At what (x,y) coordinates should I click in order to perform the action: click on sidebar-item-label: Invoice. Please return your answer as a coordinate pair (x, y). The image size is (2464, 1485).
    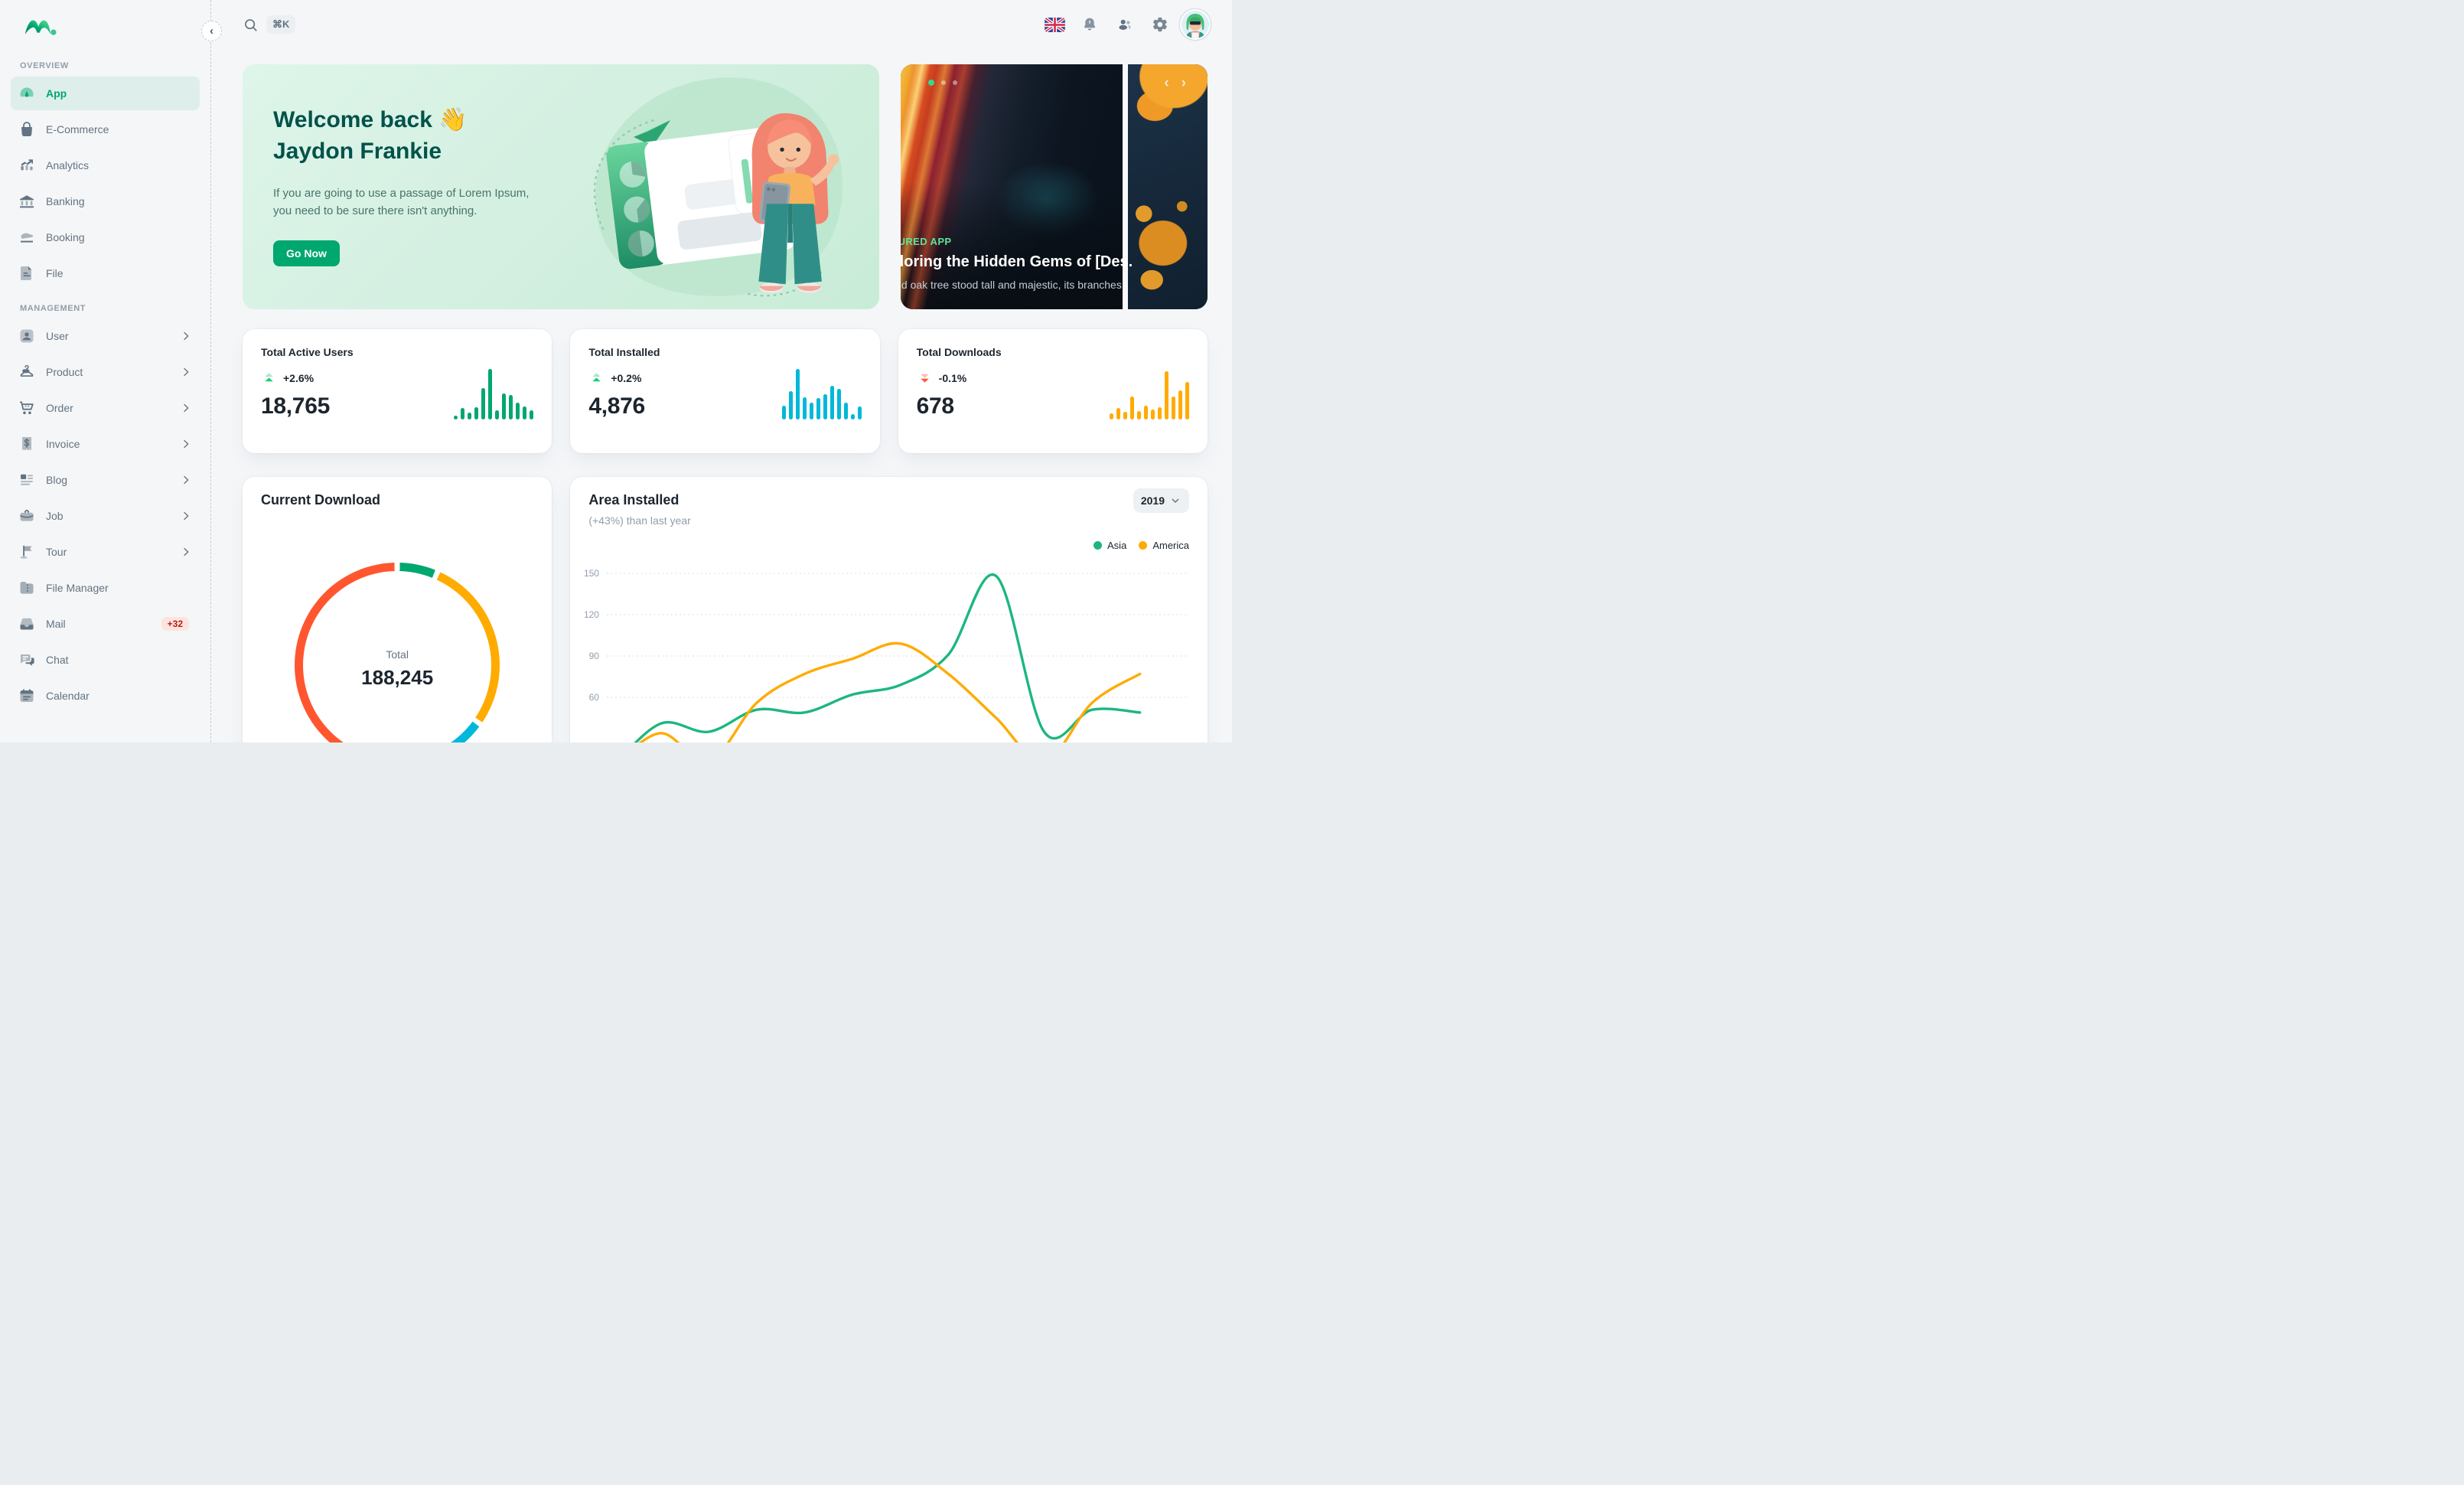
    Looking at the image, I should click on (63, 444).